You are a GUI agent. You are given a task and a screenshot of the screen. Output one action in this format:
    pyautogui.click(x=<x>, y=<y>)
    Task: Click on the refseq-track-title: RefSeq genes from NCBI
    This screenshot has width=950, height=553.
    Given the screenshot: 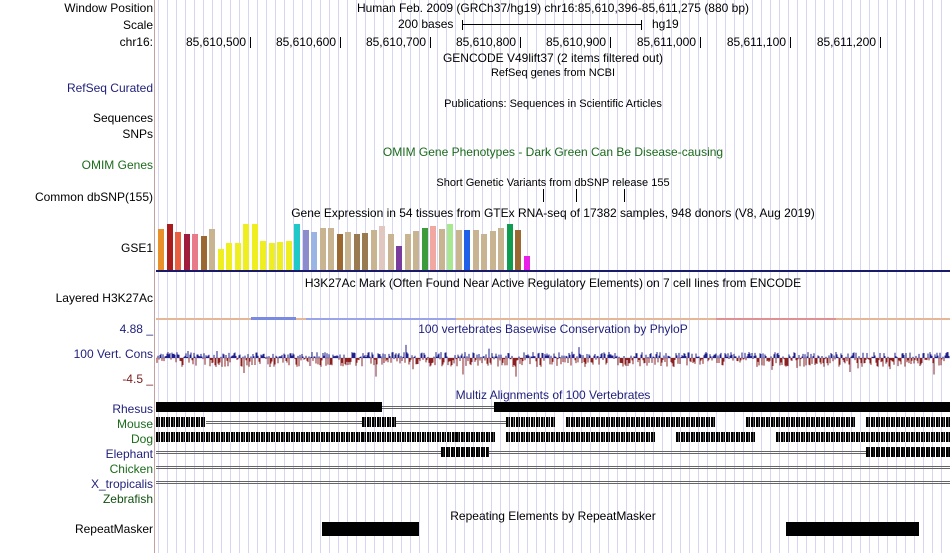 What is the action you would take?
    pyautogui.click(x=553, y=73)
    